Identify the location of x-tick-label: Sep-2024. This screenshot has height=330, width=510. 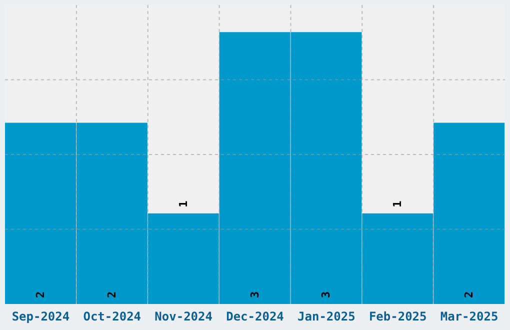
(41, 317).